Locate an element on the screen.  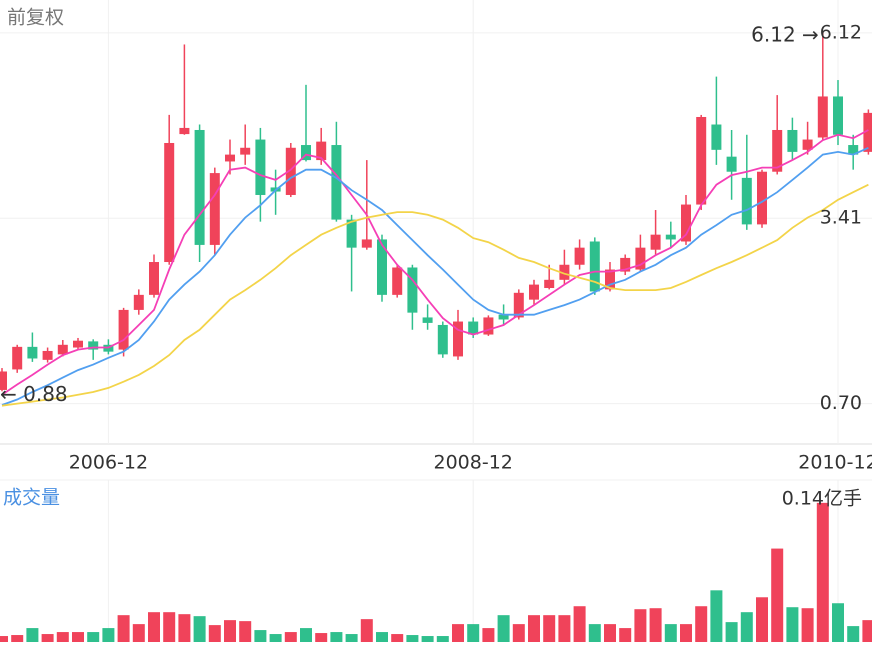
price-title: 前复权 is located at coordinates (35, 18).